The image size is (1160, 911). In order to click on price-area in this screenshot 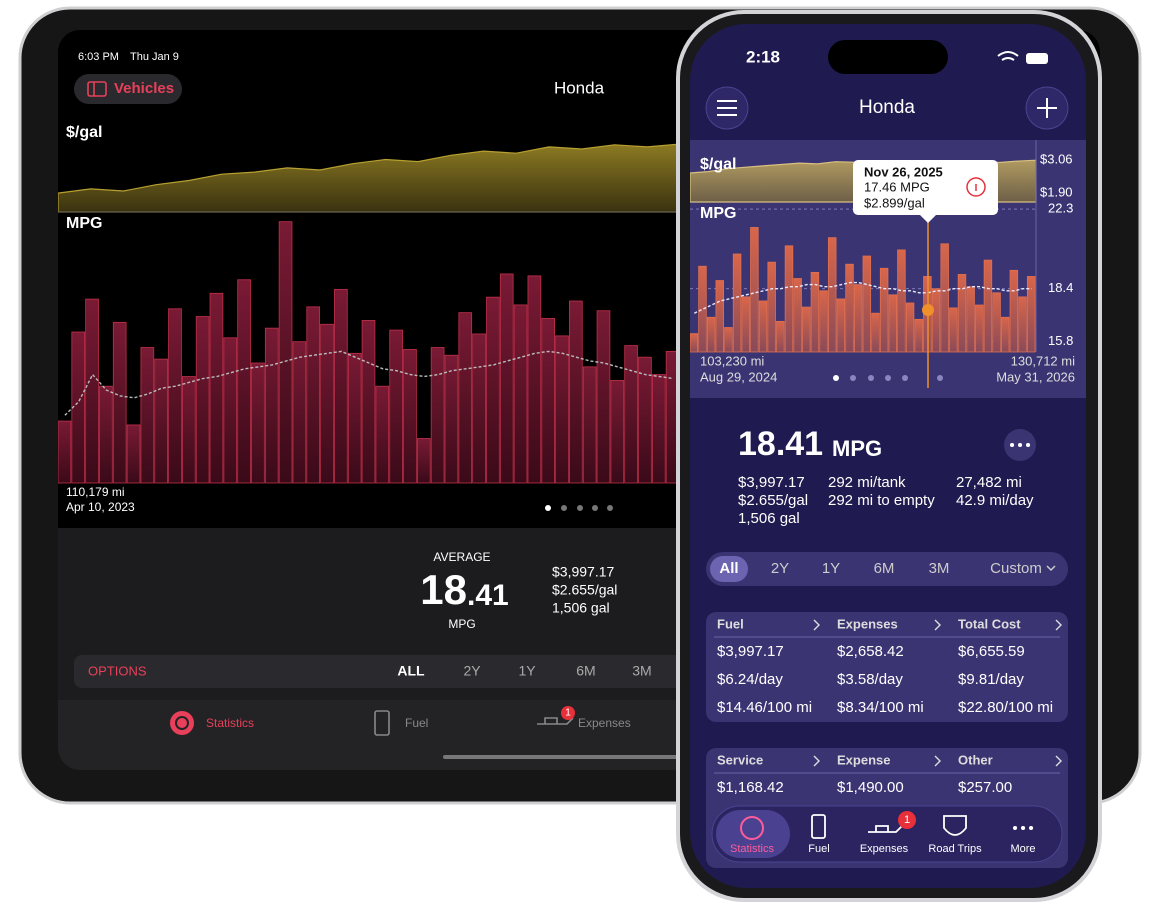, I will do `click(369, 178)`.